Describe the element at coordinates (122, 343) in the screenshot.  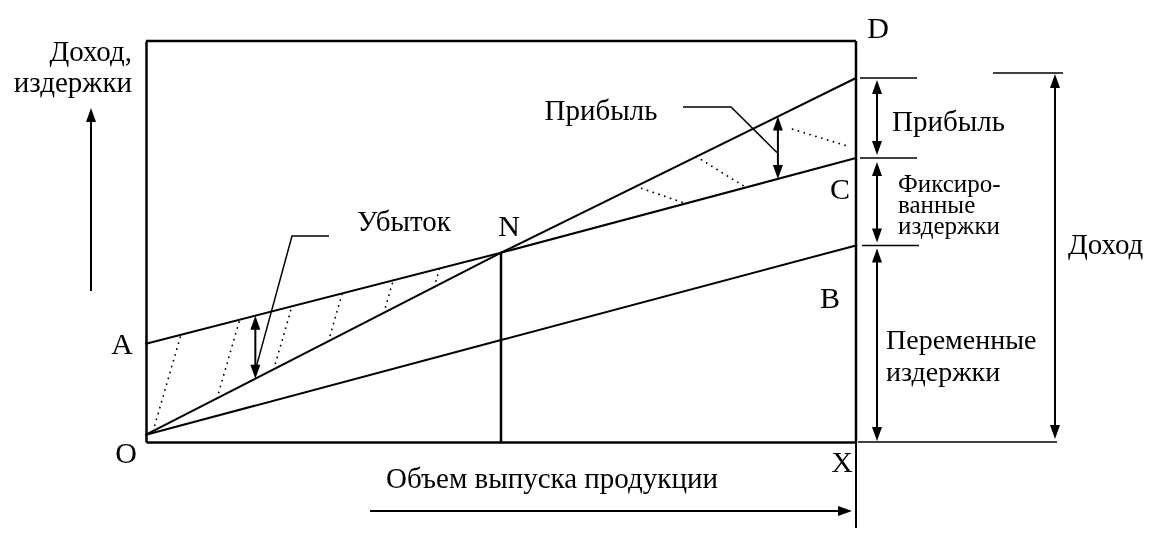
I see `text: A` at that location.